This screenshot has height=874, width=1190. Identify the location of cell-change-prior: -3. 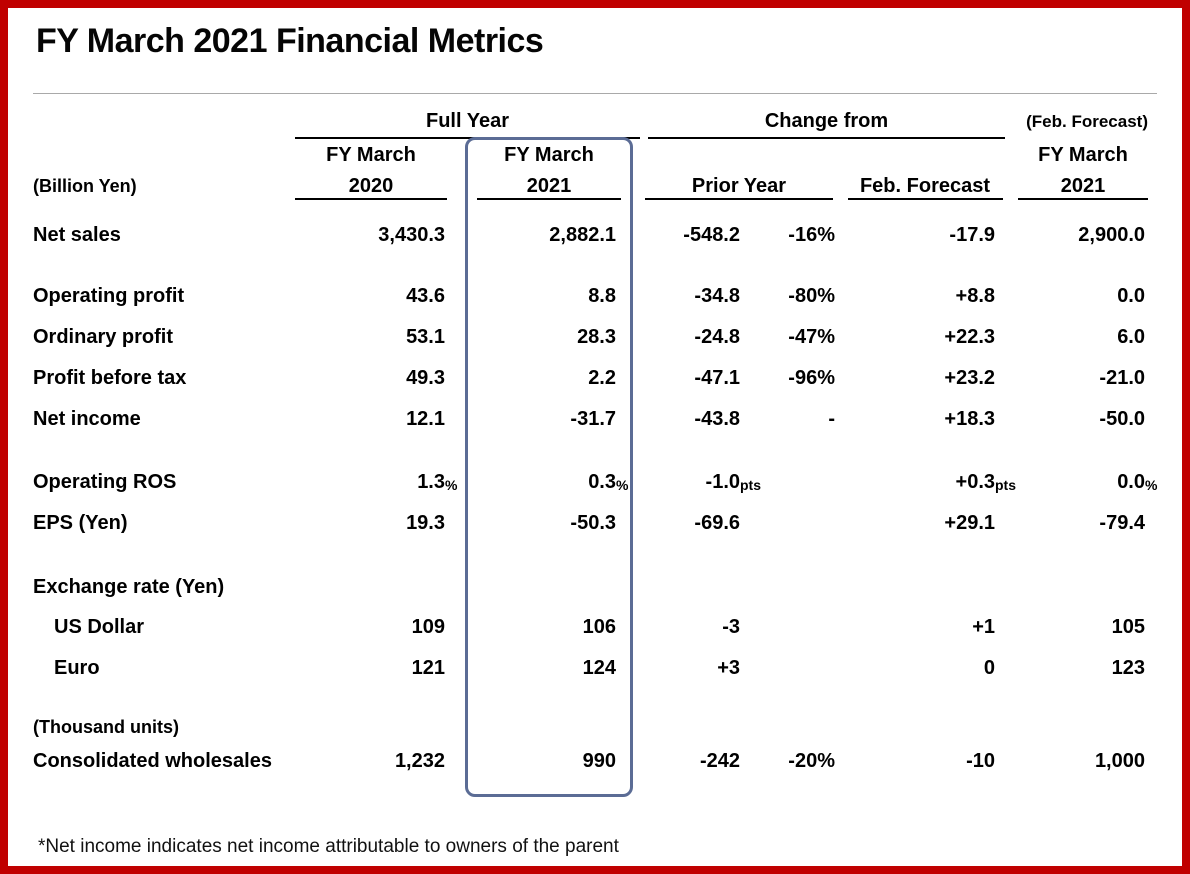
(731, 627).